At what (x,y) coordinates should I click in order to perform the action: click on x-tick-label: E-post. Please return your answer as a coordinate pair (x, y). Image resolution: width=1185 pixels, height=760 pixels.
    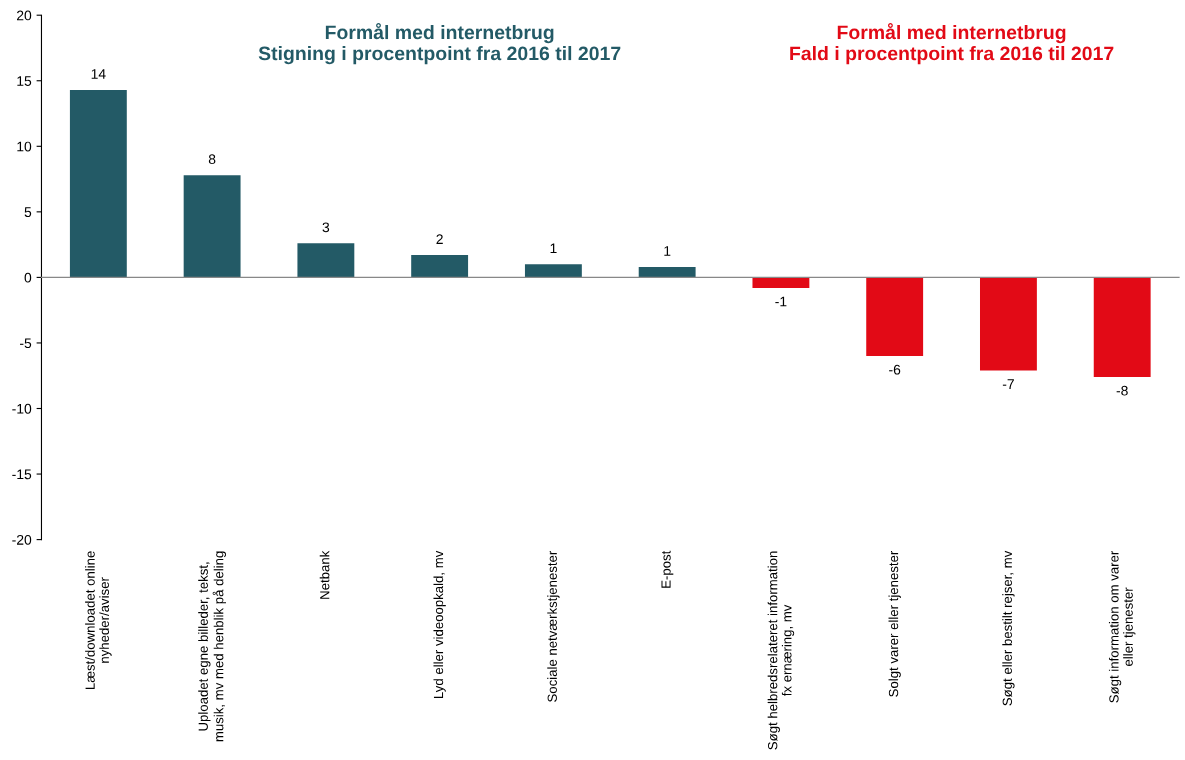
    Looking at the image, I should click on (667, 569).